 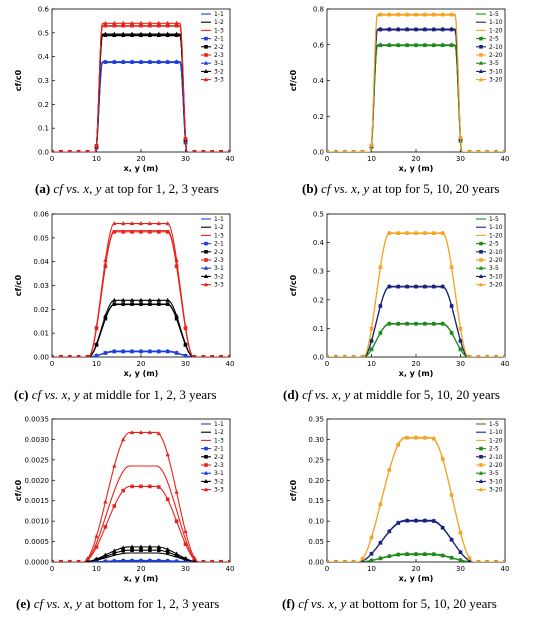 I want to click on legend-label: 2-2, so click(x=219, y=457).